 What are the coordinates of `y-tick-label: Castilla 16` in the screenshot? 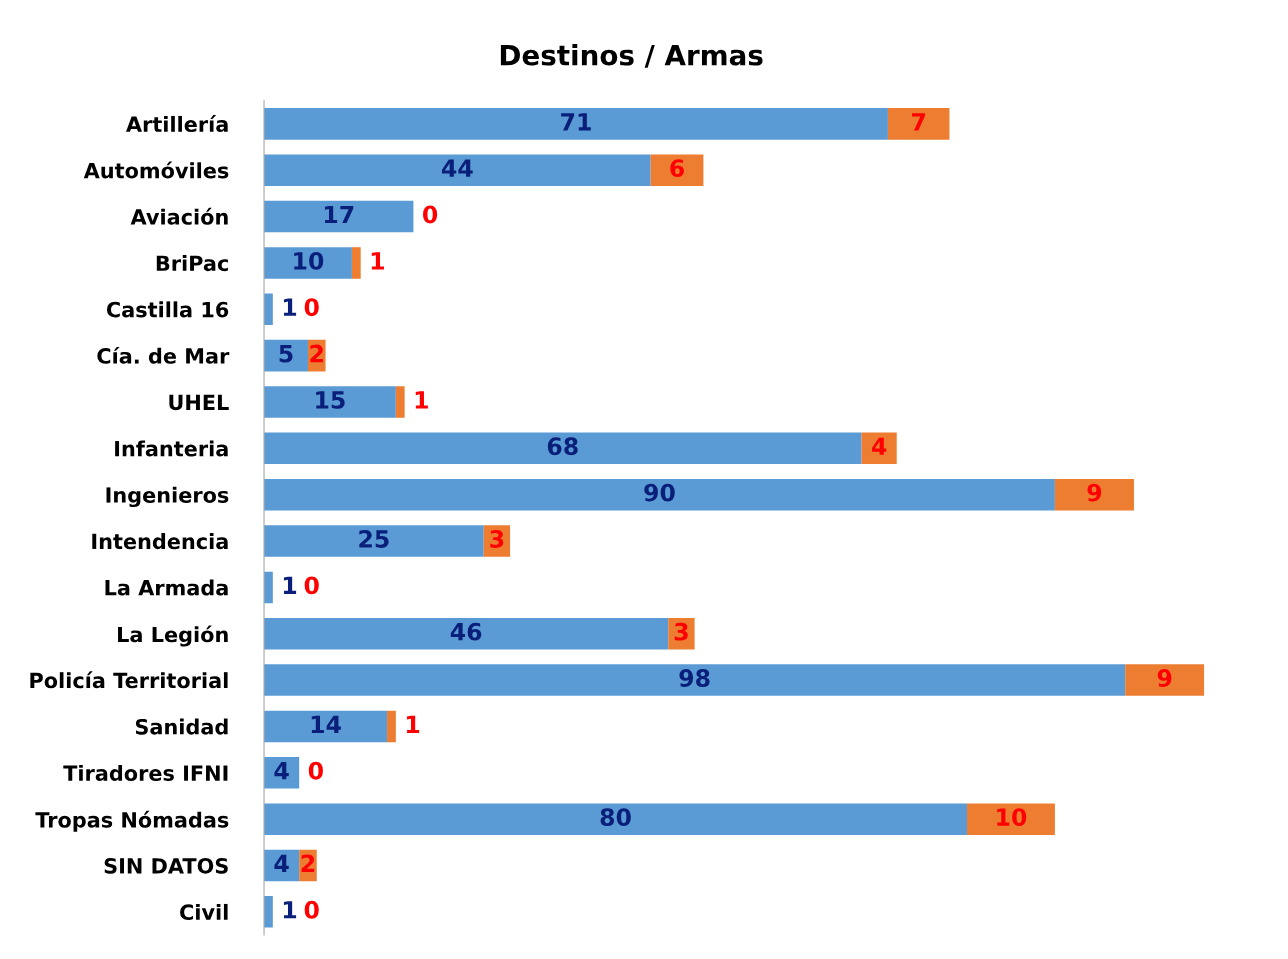 It's located at (167, 309).